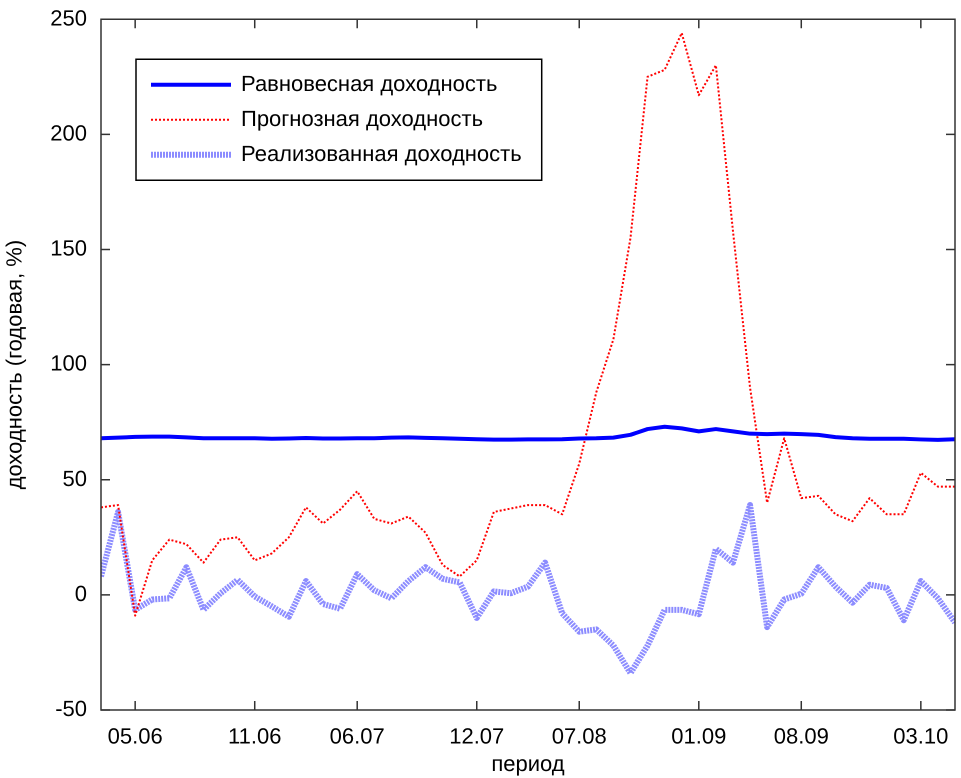 The image size is (961, 778). What do you see at coordinates (381, 153) in the screenshot?
I see `legend-label: Реализованная доходность` at bounding box center [381, 153].